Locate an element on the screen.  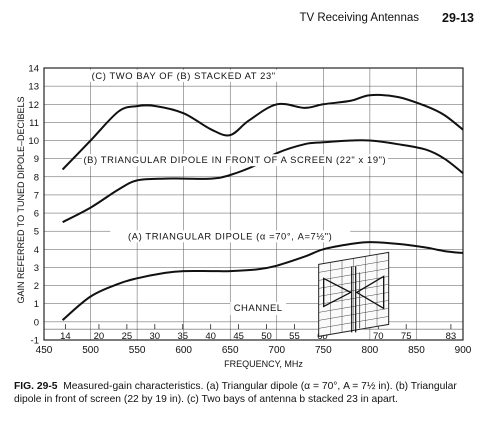
channel-label: CHANNEL is located at coordinates (258, 308).